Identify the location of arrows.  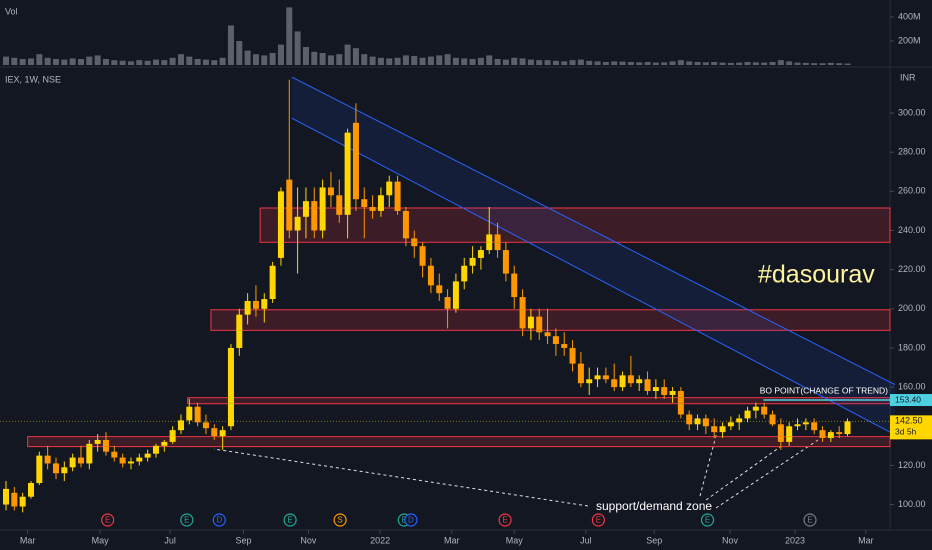
(516, 470).